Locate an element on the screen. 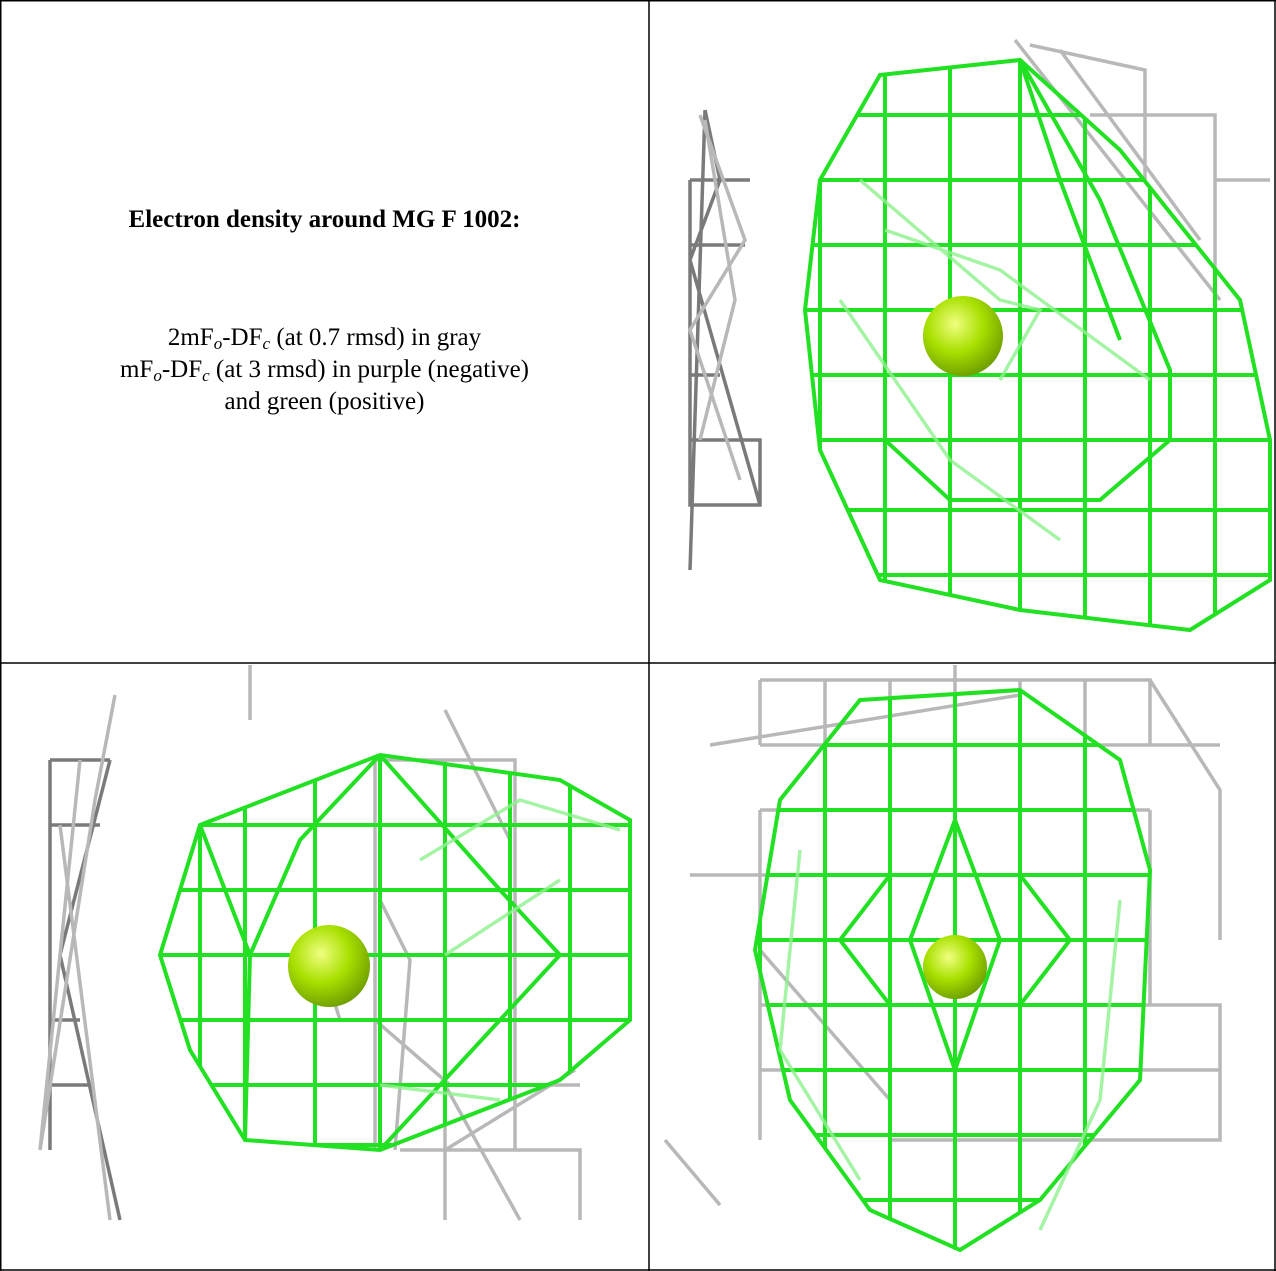  text-run: (at 0.7 rmsd) in gray is located at coordinates (376, 337).